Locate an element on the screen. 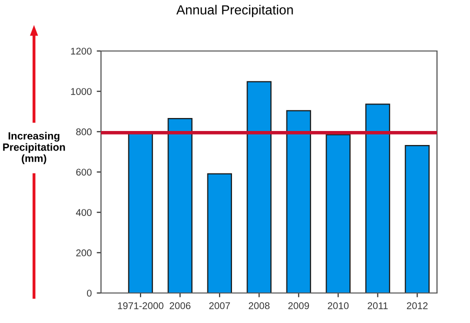 This screenshot has width=470, height=323. y-tick-label: 200 is located at coordinates (84, 252).